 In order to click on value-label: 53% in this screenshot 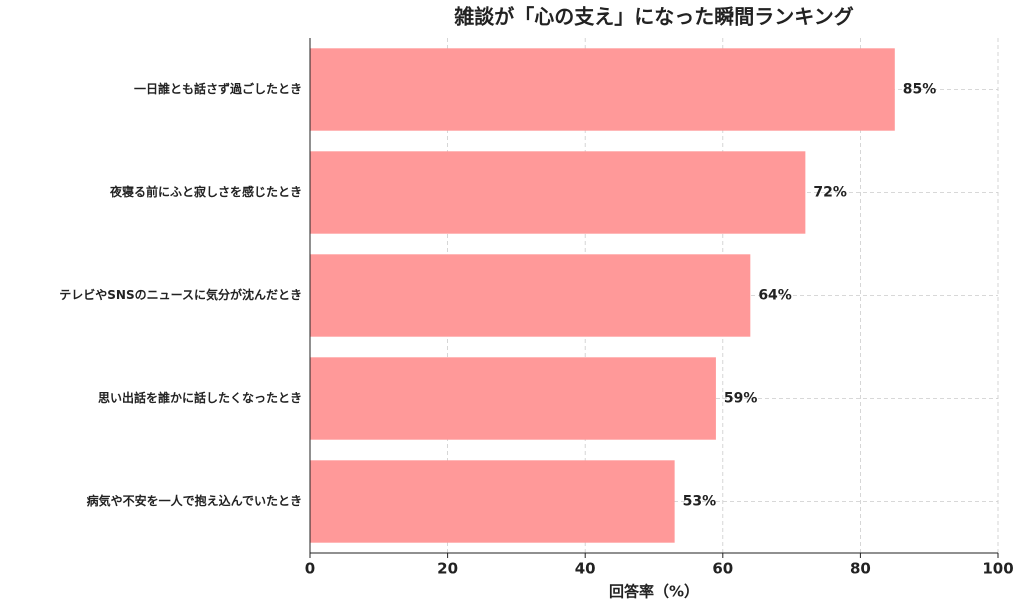, I will do `click(700, 502)`.